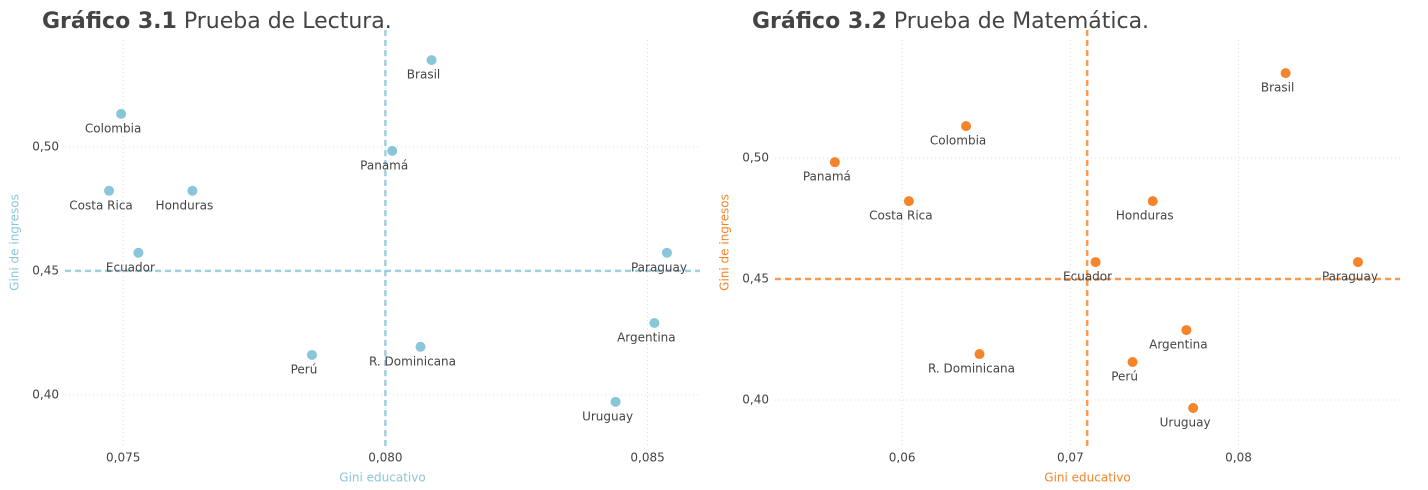 This screenshot has width=1428, height=490. I want to click on title-number: Gráfico 3.1, so click(109, 21).